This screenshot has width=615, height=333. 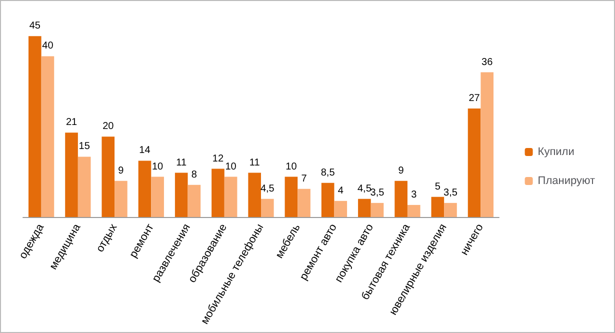 What do you see at coordinates (84, 146) in the screenshot?
I see `data-label: 15` at bounding box center [84, 146].